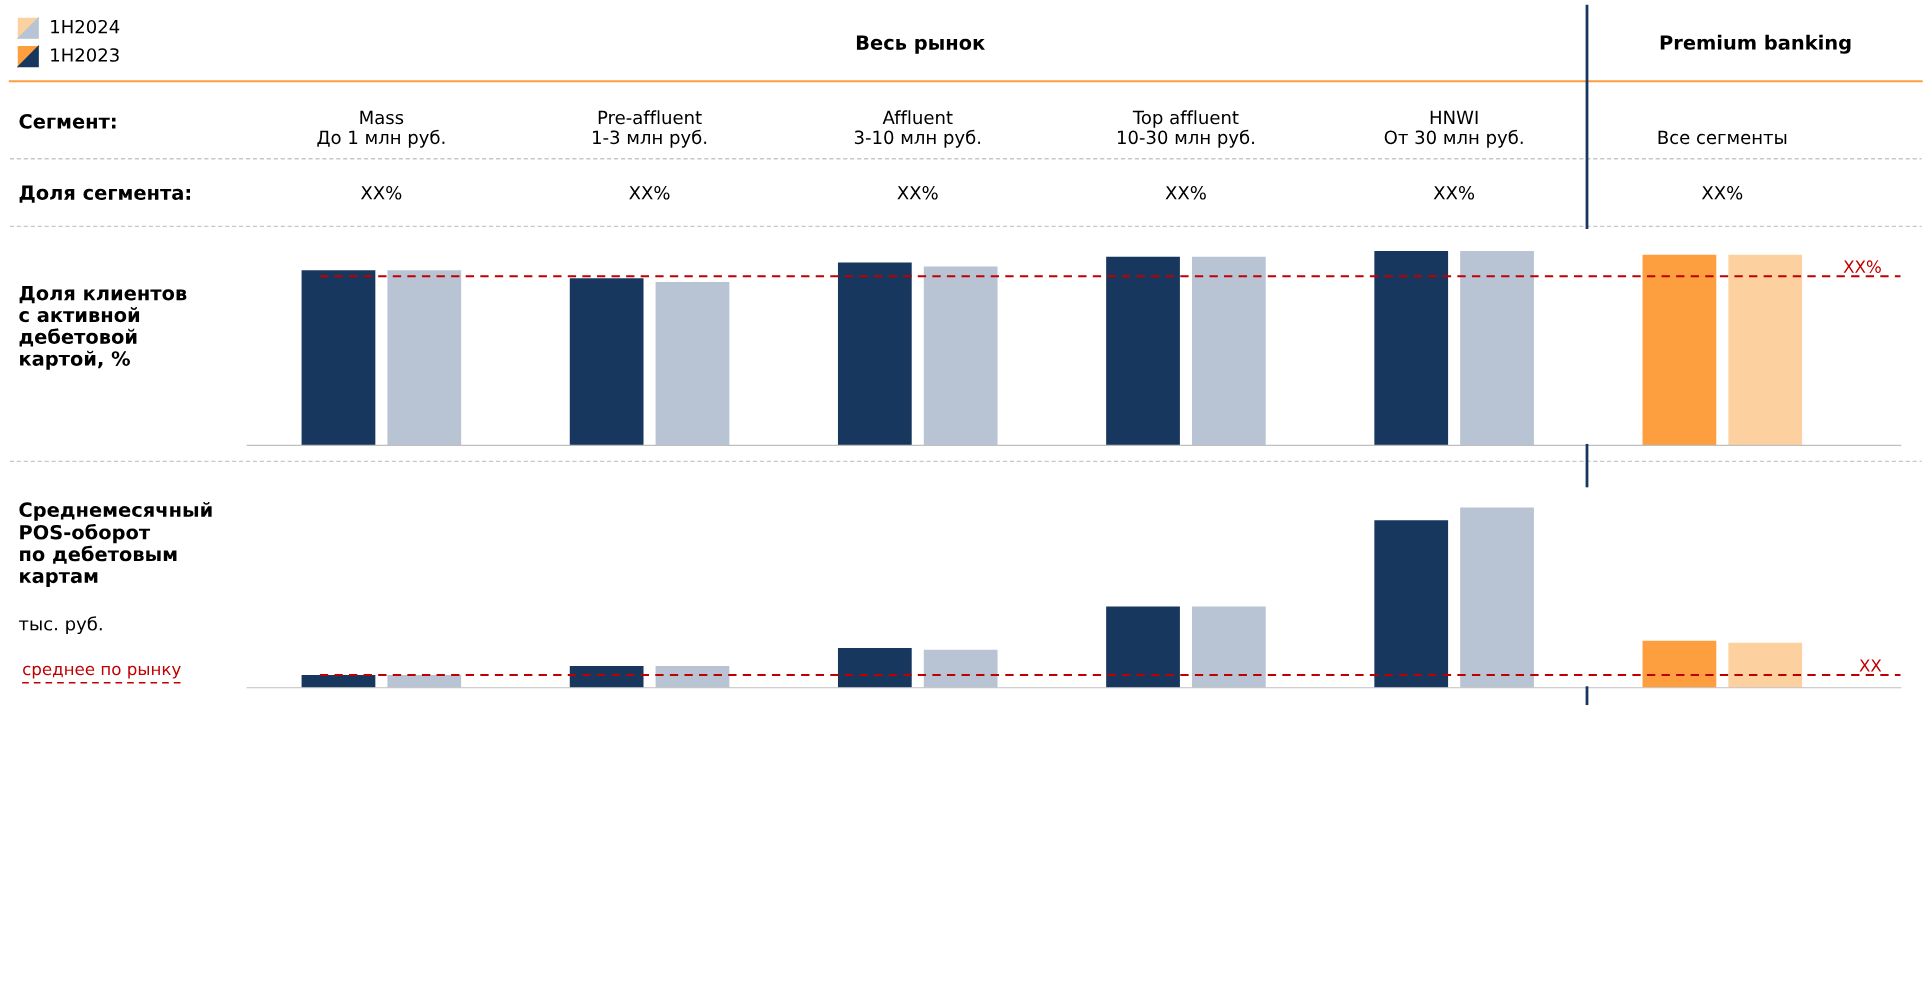 The height and width of the screenshot is (994, 1929). I want to click on y-axis-title: тыс. руб., so click(60, 625).